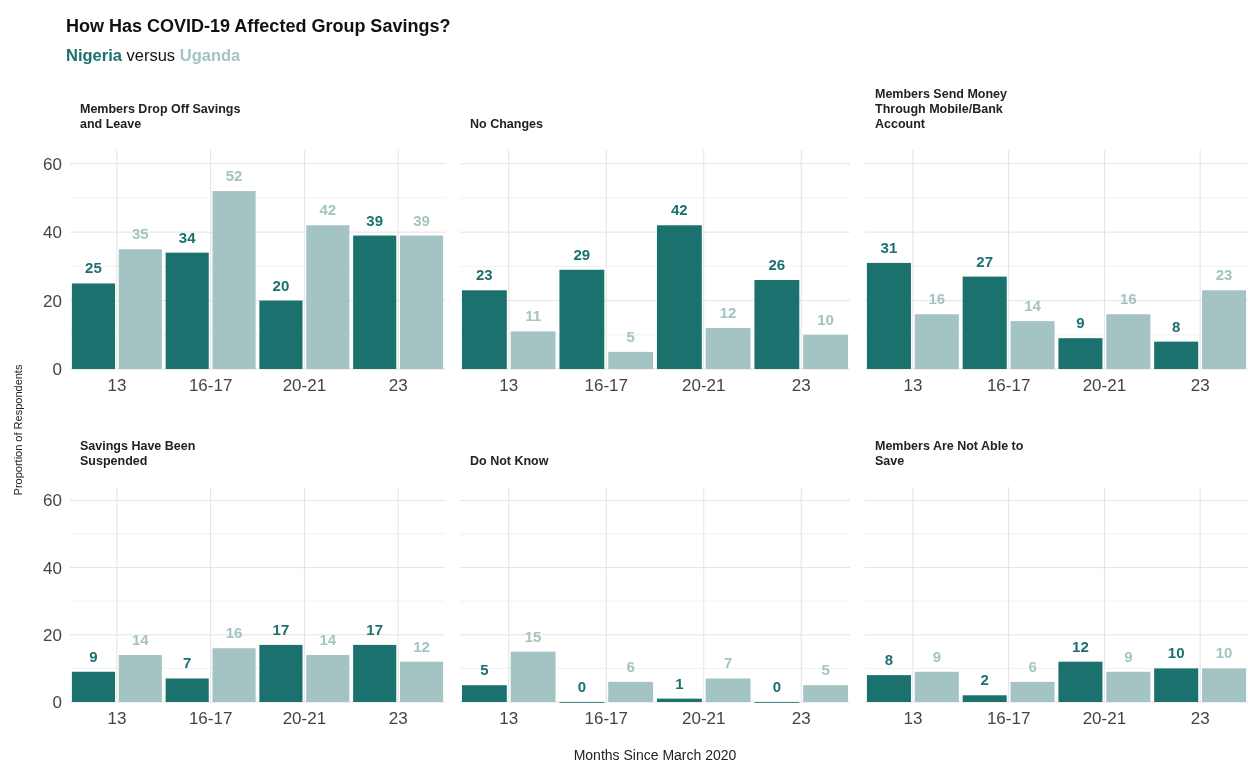 This screenshot has height=767, width=1248. I want to click on data-label: 31, so click(889, 247).